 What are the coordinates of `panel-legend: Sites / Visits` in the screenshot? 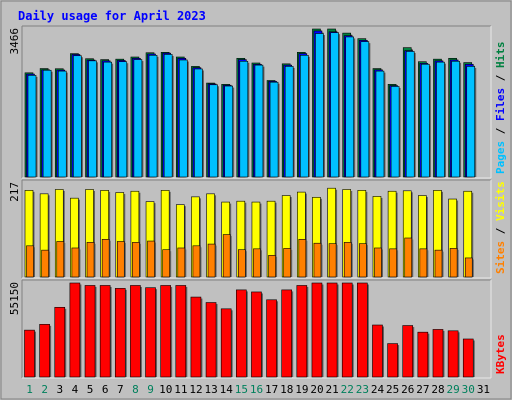 It's located at (500, 227).